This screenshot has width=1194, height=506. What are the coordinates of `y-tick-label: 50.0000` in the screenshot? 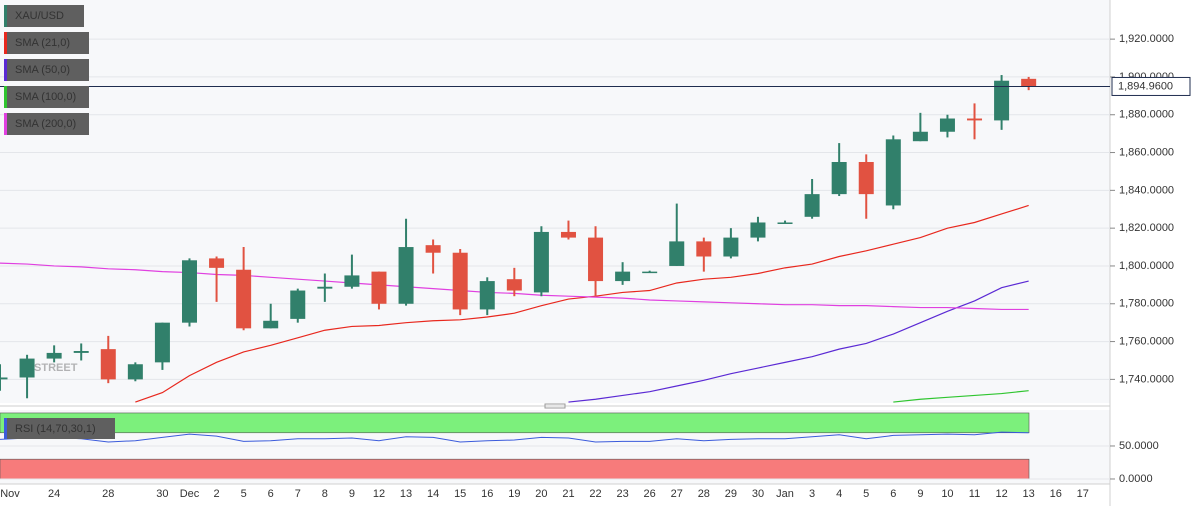 It's located at (1139, 446).